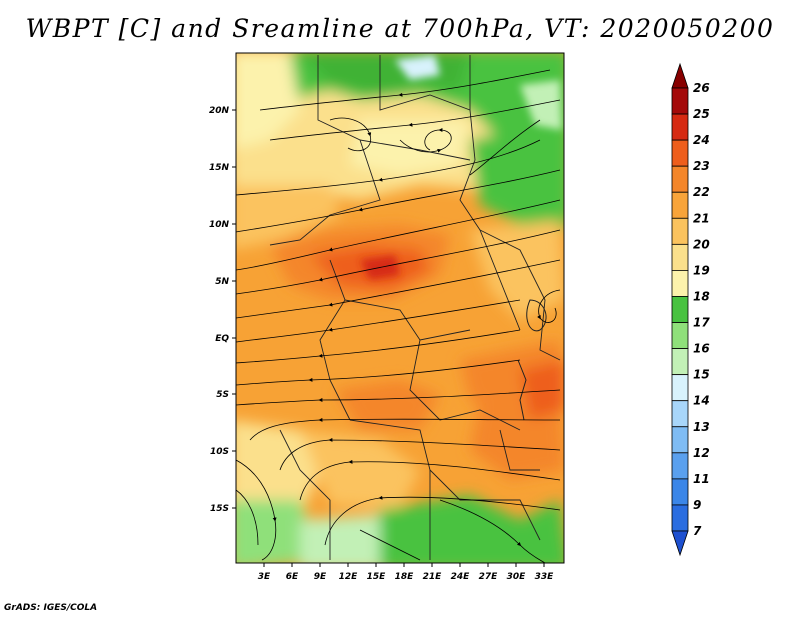  I want to click on colorbar-label: 18, so click(701, 296).